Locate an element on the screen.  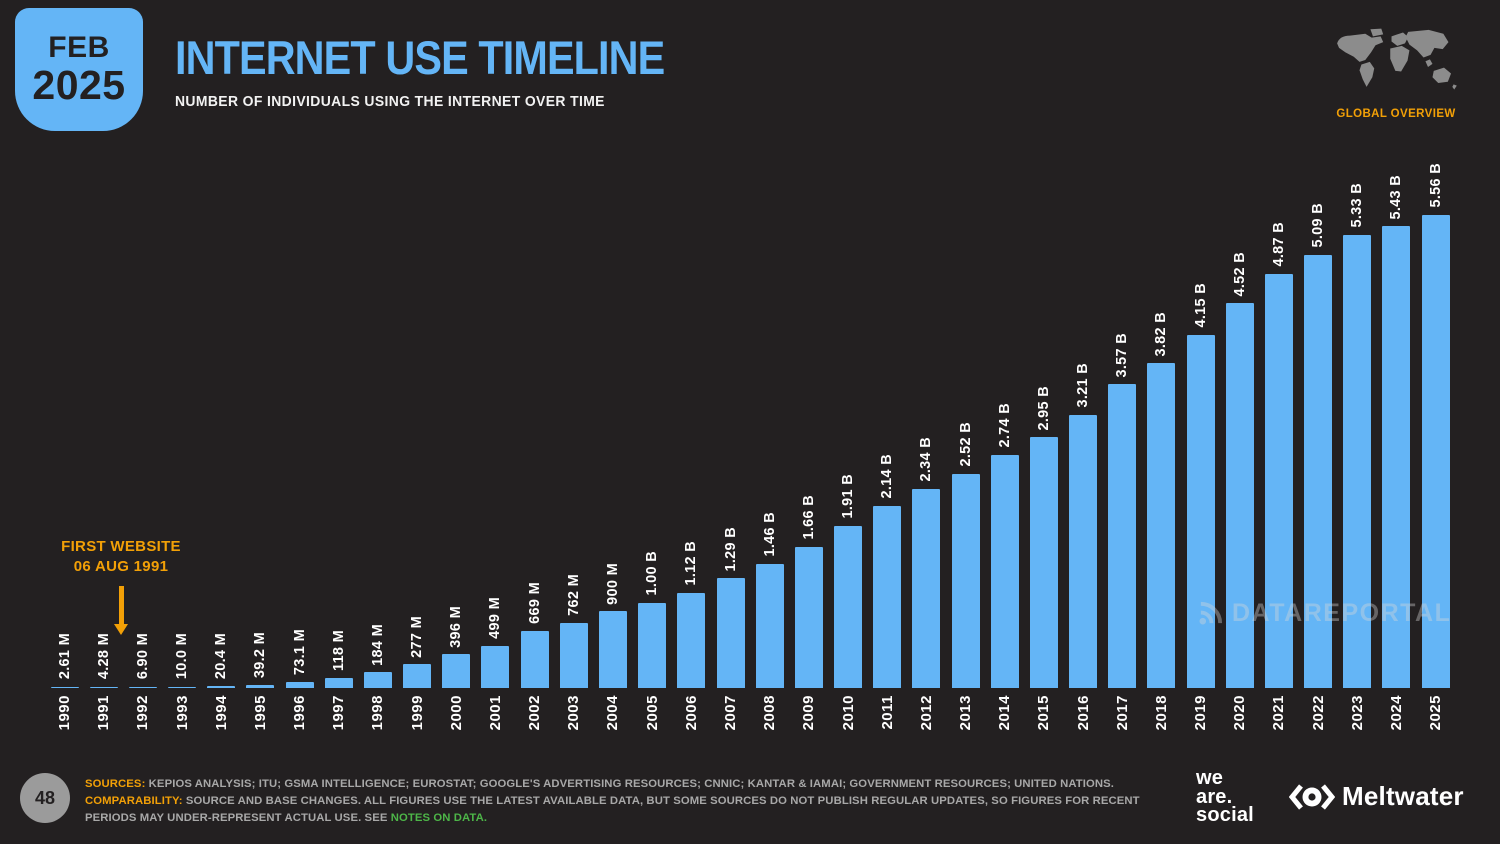
bar-value-label: 2.52 B is located at coordinates (965, 444).